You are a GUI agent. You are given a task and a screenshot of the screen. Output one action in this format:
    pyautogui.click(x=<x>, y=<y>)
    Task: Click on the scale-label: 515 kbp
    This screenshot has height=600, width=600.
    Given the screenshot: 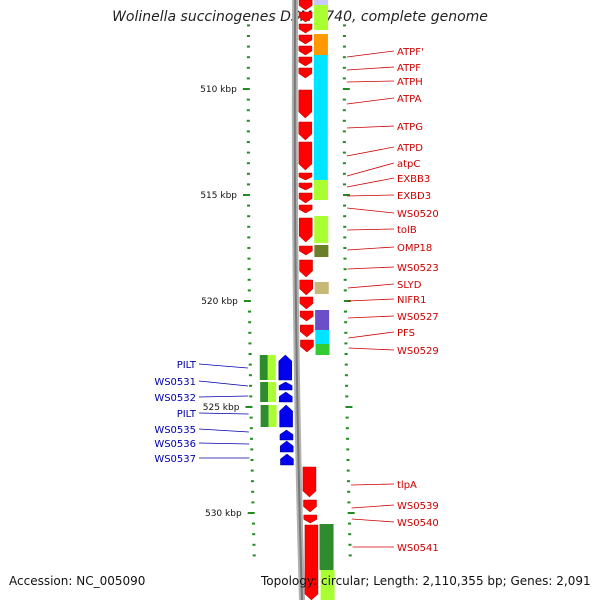 What is the action you would take?
    pyautogui.click(x=218, y=196)
    